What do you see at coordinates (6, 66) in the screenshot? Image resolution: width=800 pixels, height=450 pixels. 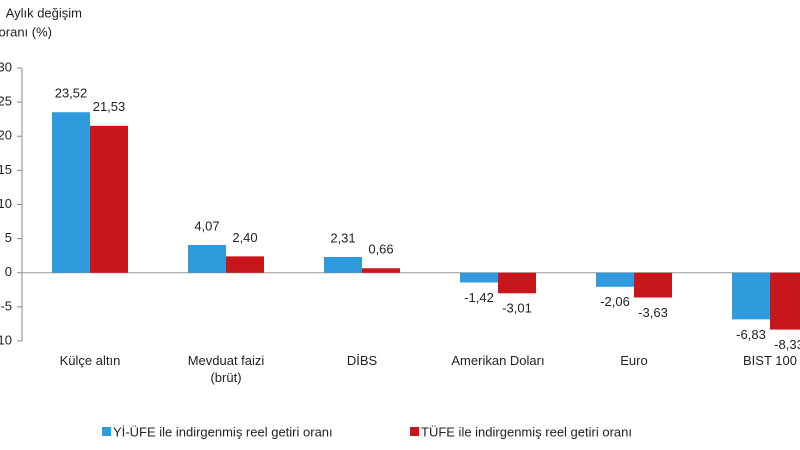 I see `y-tick-label: 30` at bounding box center [6, 66].